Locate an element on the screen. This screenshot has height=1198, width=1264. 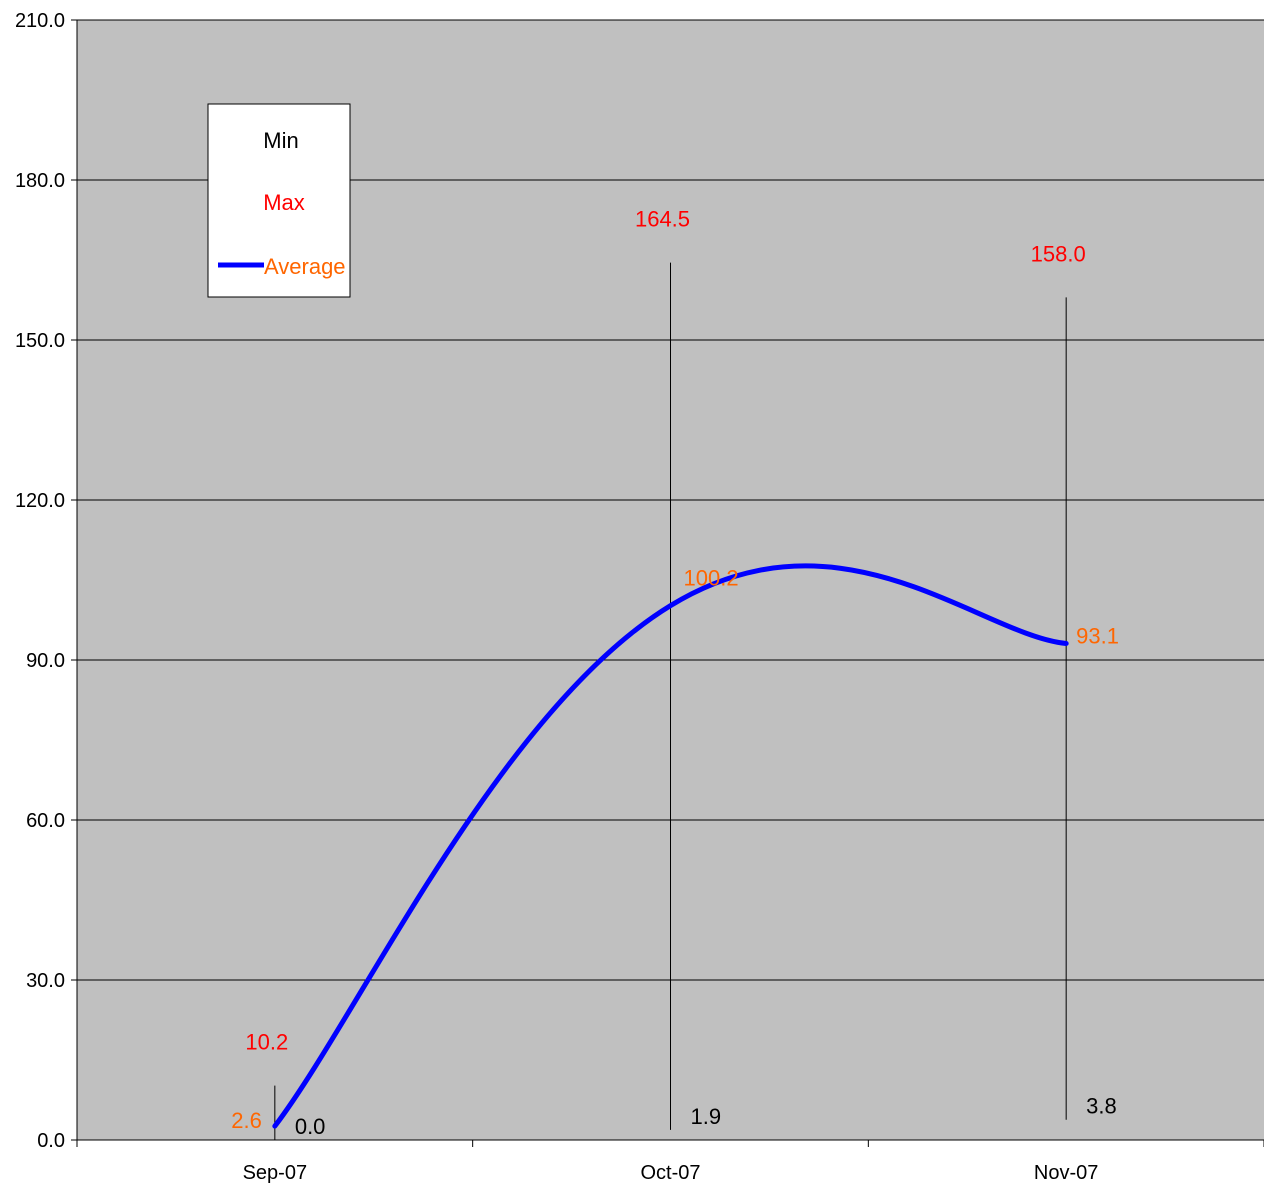
x-tick-label: Nov-07 is located at coordinates (1066, 1173).